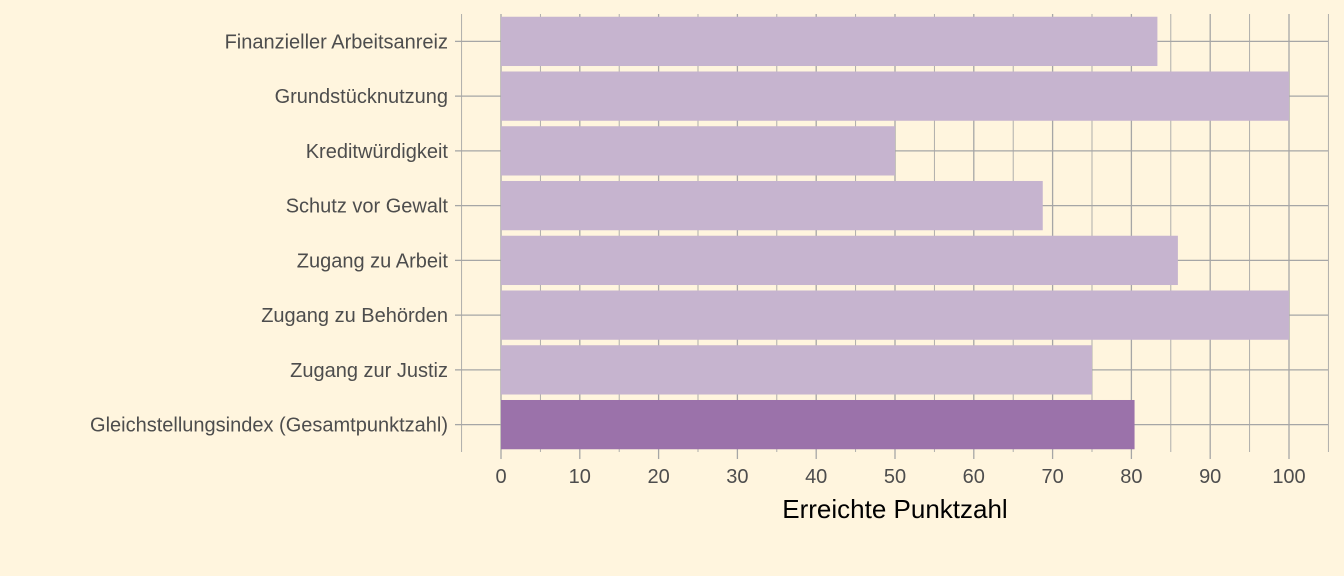  Describe the element at coordinates (580, 477) in the screenshot. I see `x-tick-label: 10` at that location.